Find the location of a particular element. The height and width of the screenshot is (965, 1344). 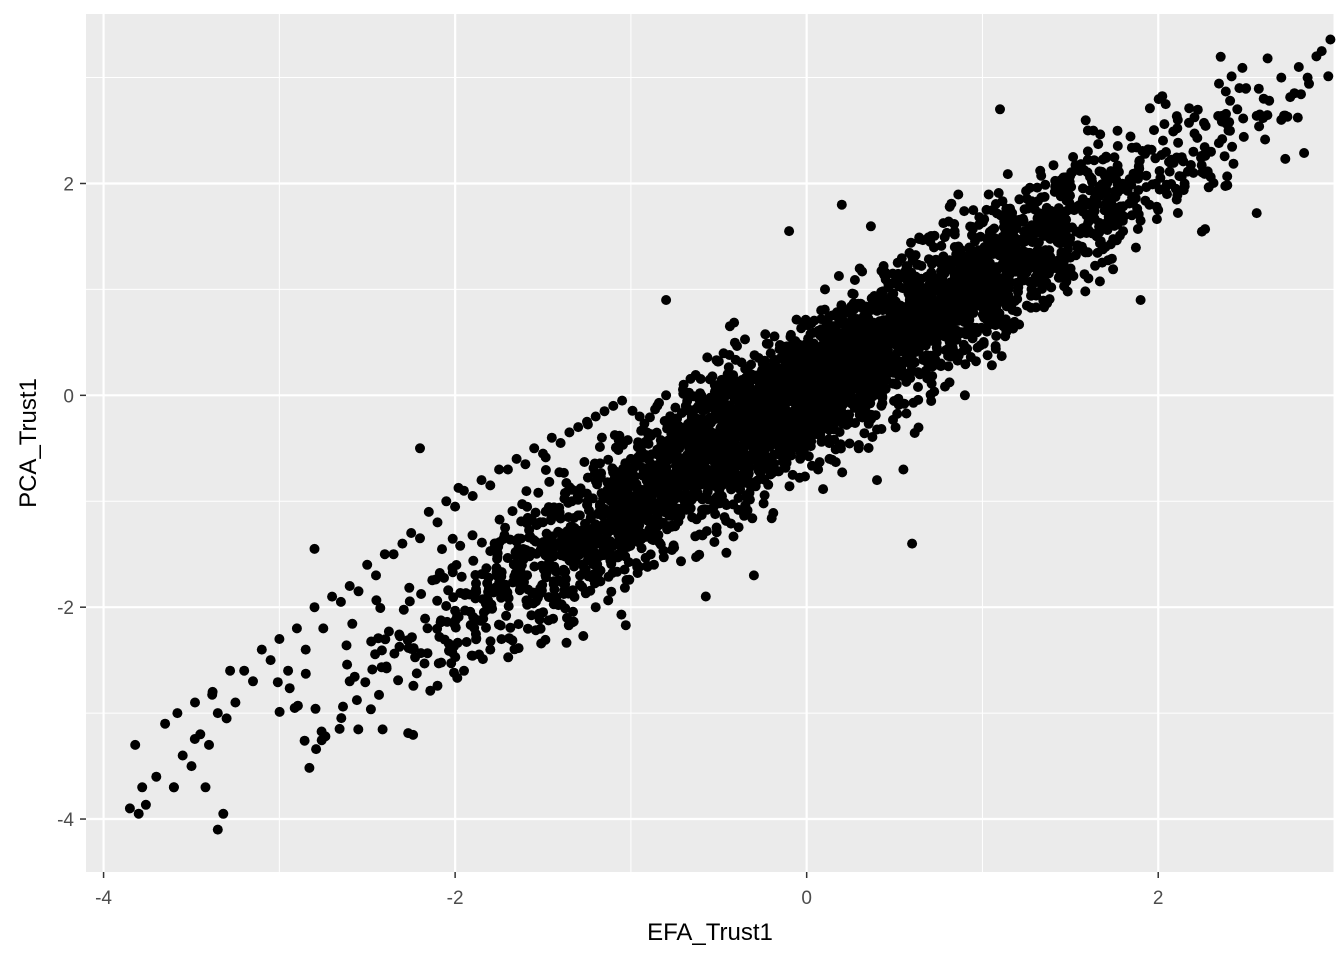

x-tick-label: 2 is located at coordinates (1158, 898).